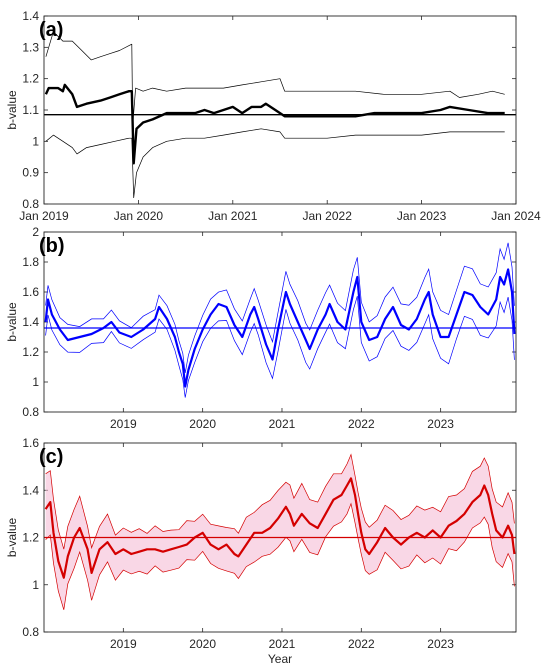 The width and height of the screenshot is (550, 666). What do you see at coordinates (516, 216) in the screenshot?
I see `x-tick-label: Jan 2024` at bounding box center [516, 216].